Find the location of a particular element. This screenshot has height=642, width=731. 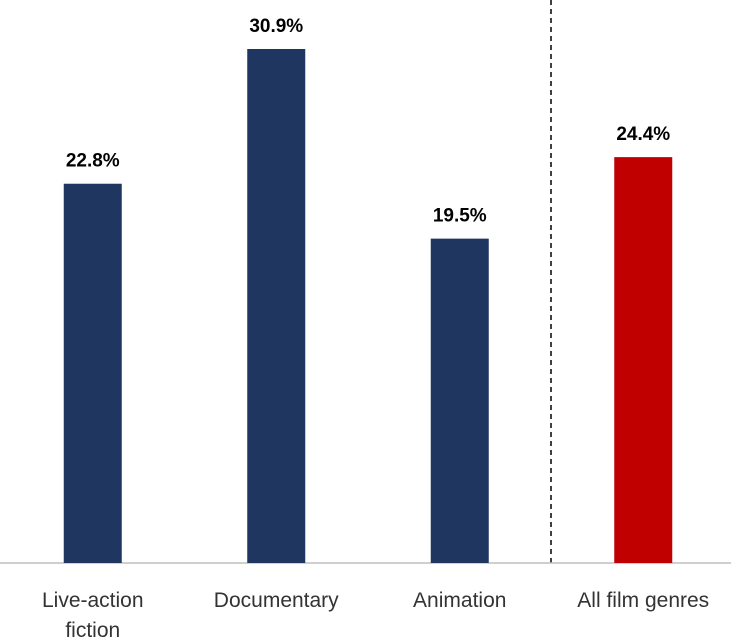

value-label: 30.9% is located at coordinates (276, 26).